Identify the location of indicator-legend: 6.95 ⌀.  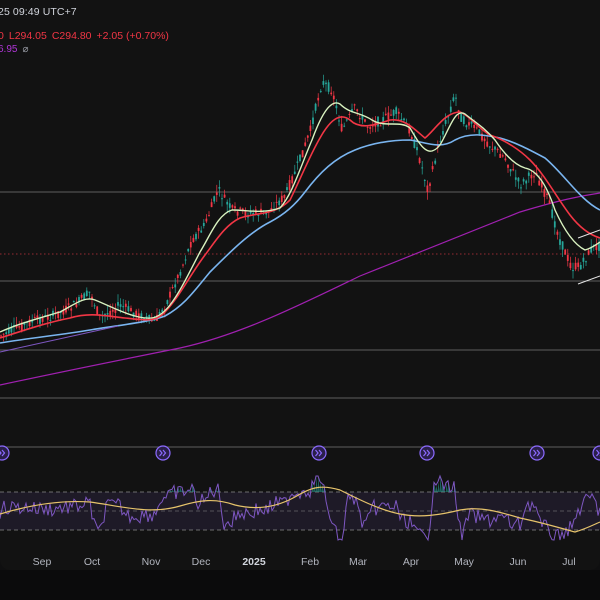
(17, 49).